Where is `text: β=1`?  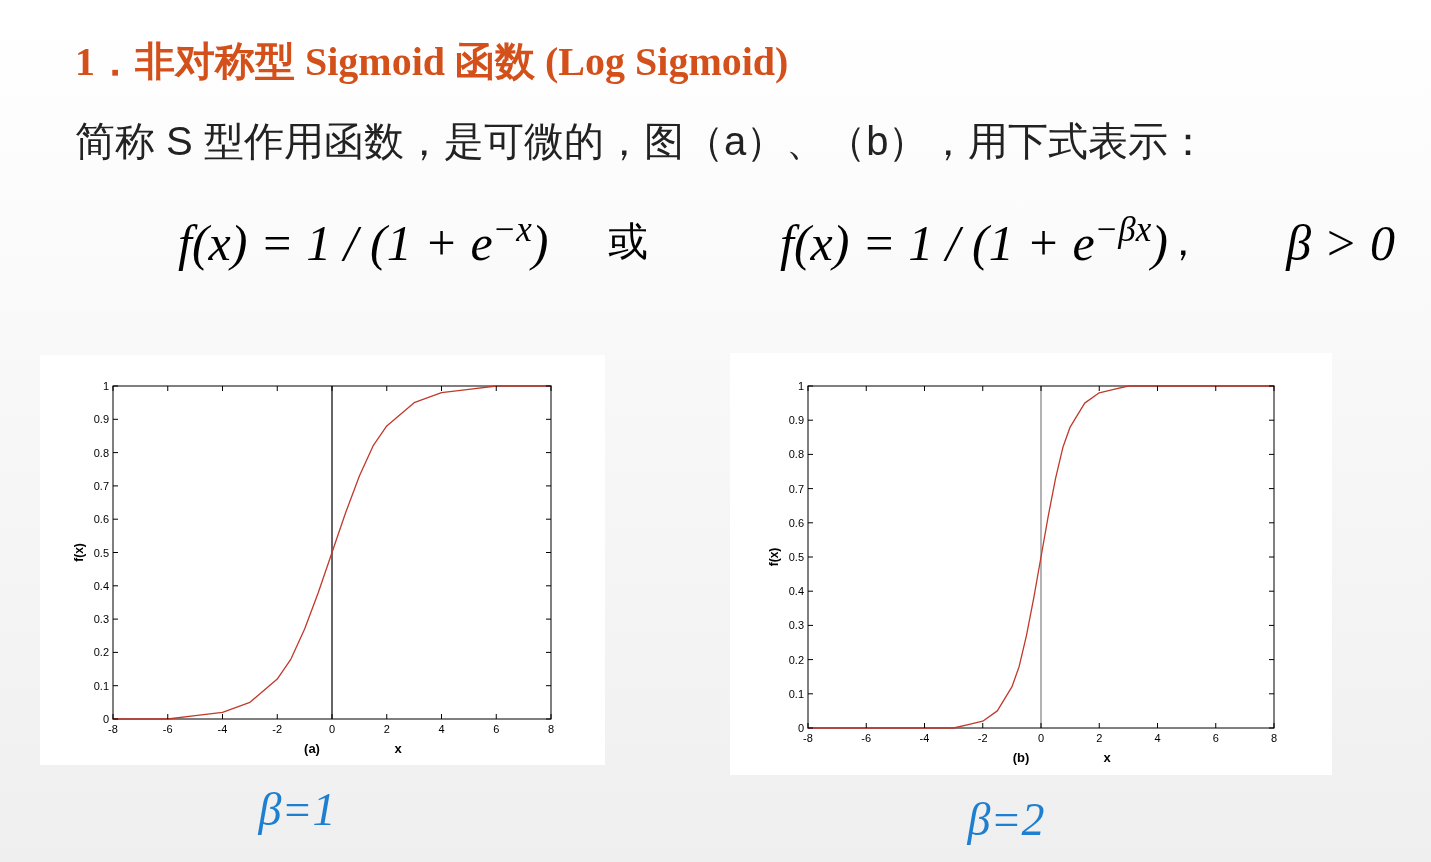 text: β=1 is located at coordinates (296, 809).